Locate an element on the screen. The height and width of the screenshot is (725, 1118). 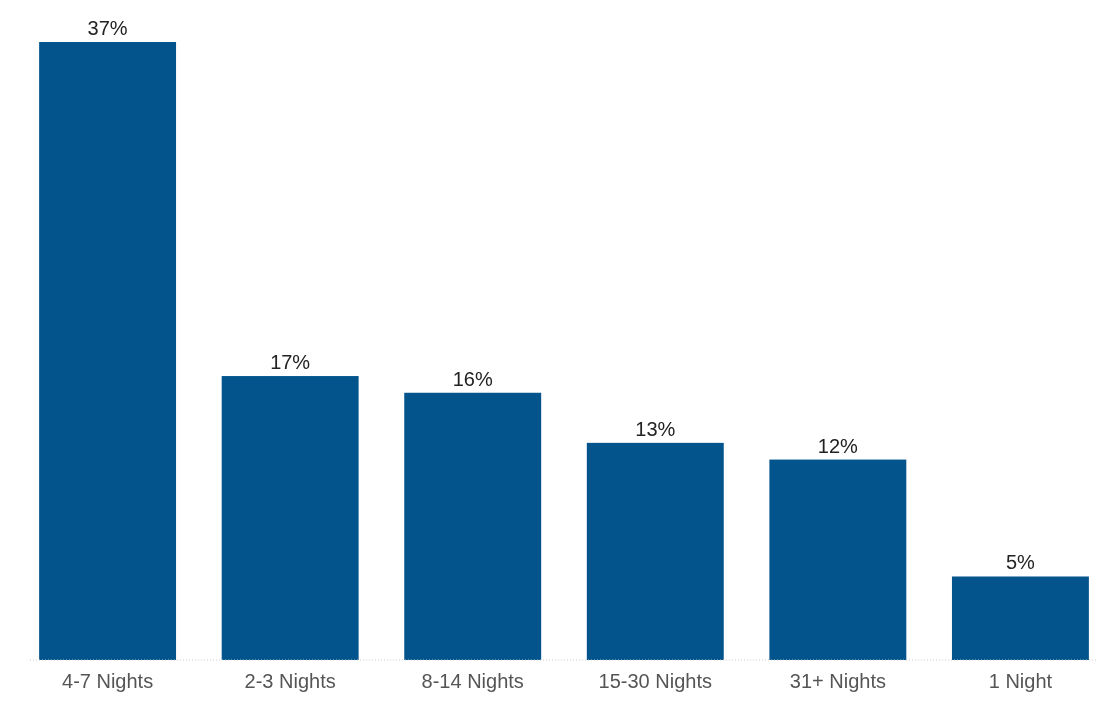
x-tick-label: 31+ Nights is located at coordinates (837, 681).